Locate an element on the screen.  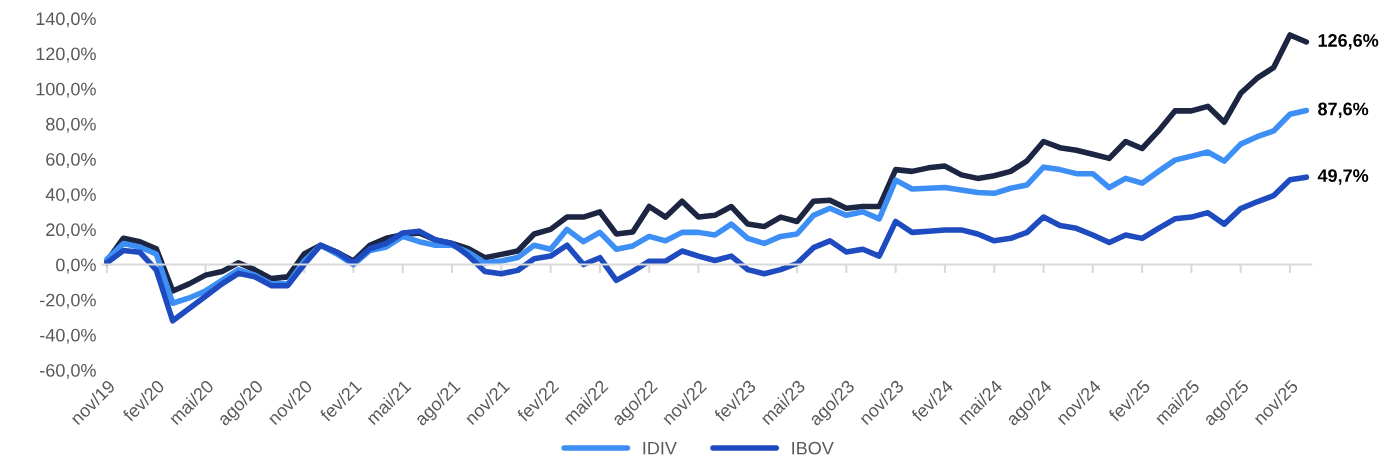
data-label: 49,7% is located at coordinates (1343, 177).